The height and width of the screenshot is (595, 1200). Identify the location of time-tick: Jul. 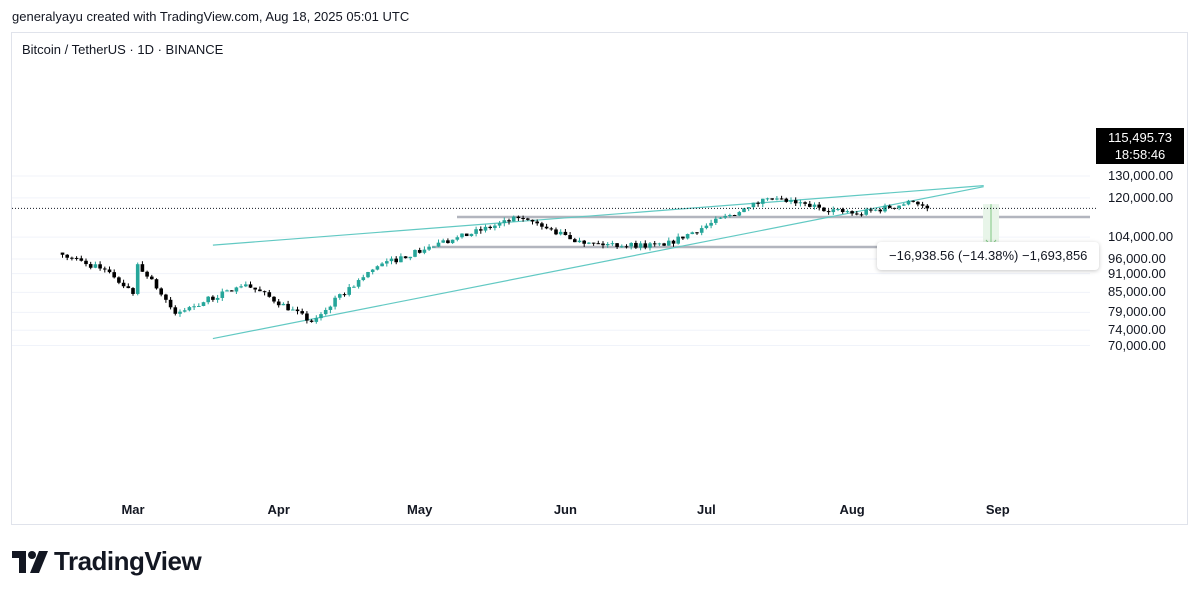
(706, 509).